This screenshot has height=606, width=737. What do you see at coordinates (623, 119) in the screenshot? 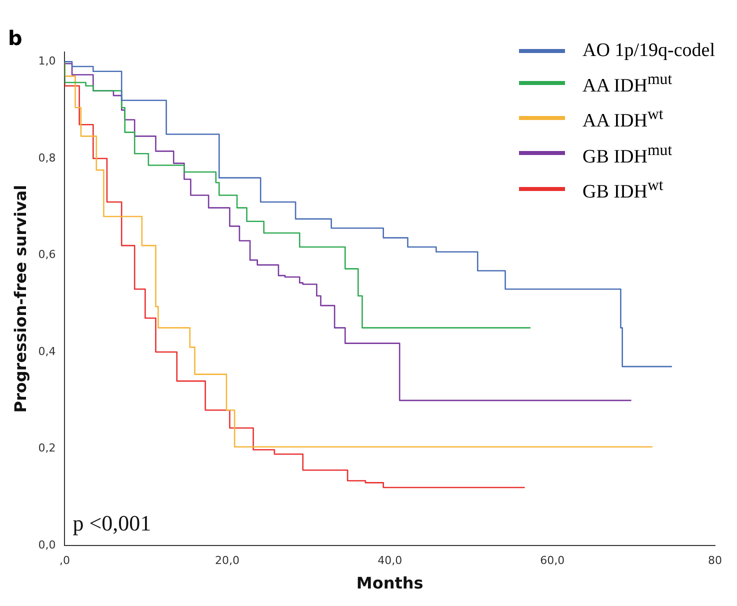
I see `legend-label: AA IDH$^{wt}$` at bounding box center [623, 119].